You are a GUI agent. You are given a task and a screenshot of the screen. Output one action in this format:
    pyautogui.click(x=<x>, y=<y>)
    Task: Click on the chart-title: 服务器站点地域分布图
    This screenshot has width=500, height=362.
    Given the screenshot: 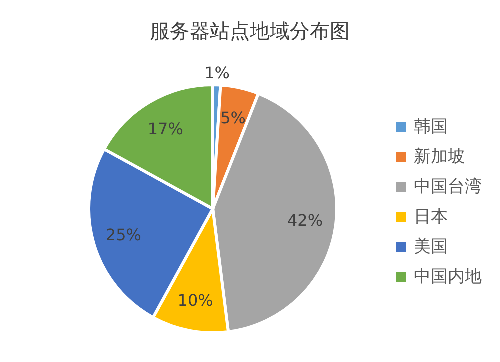 What is the action you would take?
    pyautogui.click(x=250, y=31)
    